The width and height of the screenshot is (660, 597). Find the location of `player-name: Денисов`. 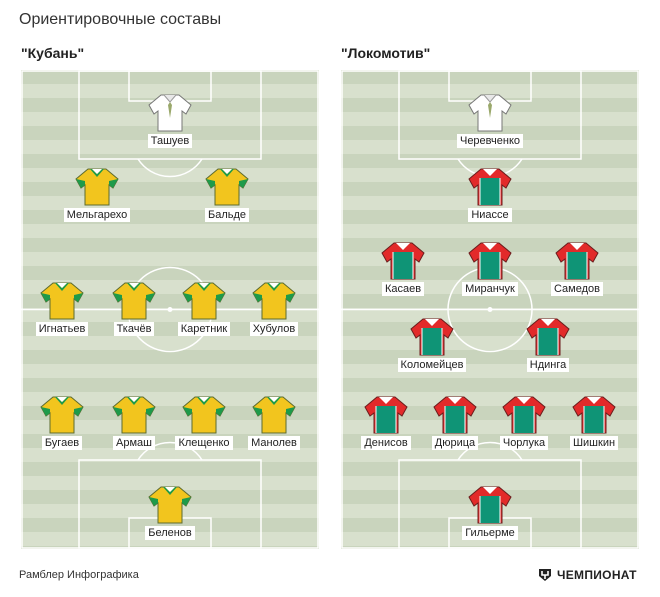

player-name: Денисов is located at coordinates (388, 443).